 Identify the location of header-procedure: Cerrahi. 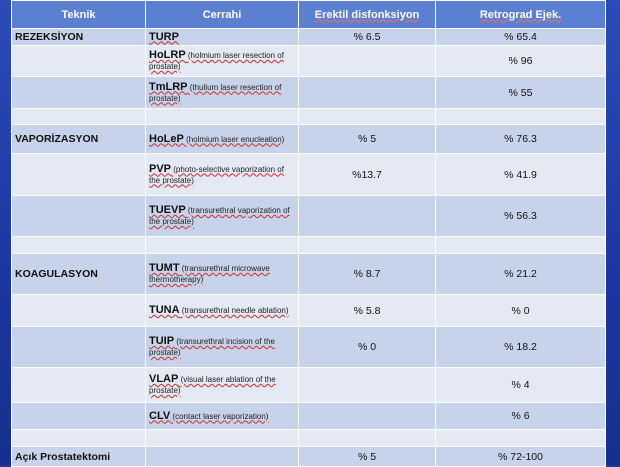
(222, 14).